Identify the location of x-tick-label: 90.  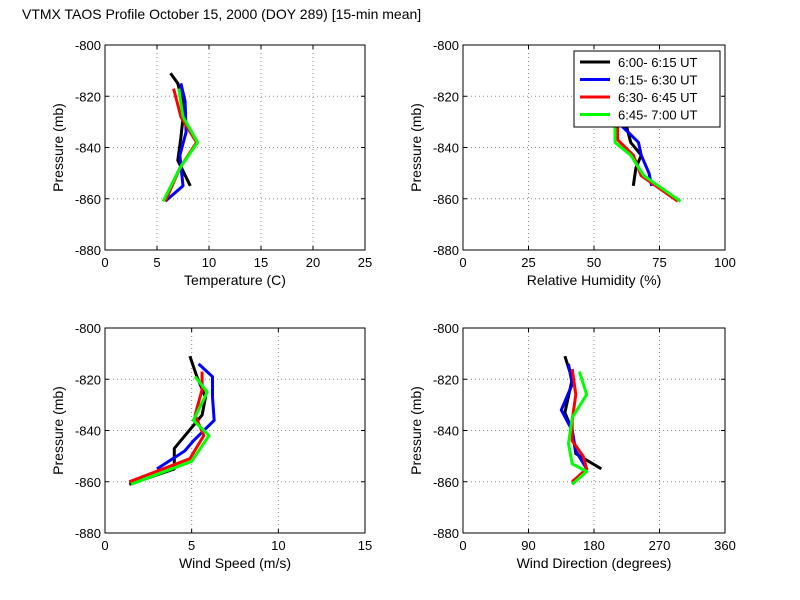
(528, 545).